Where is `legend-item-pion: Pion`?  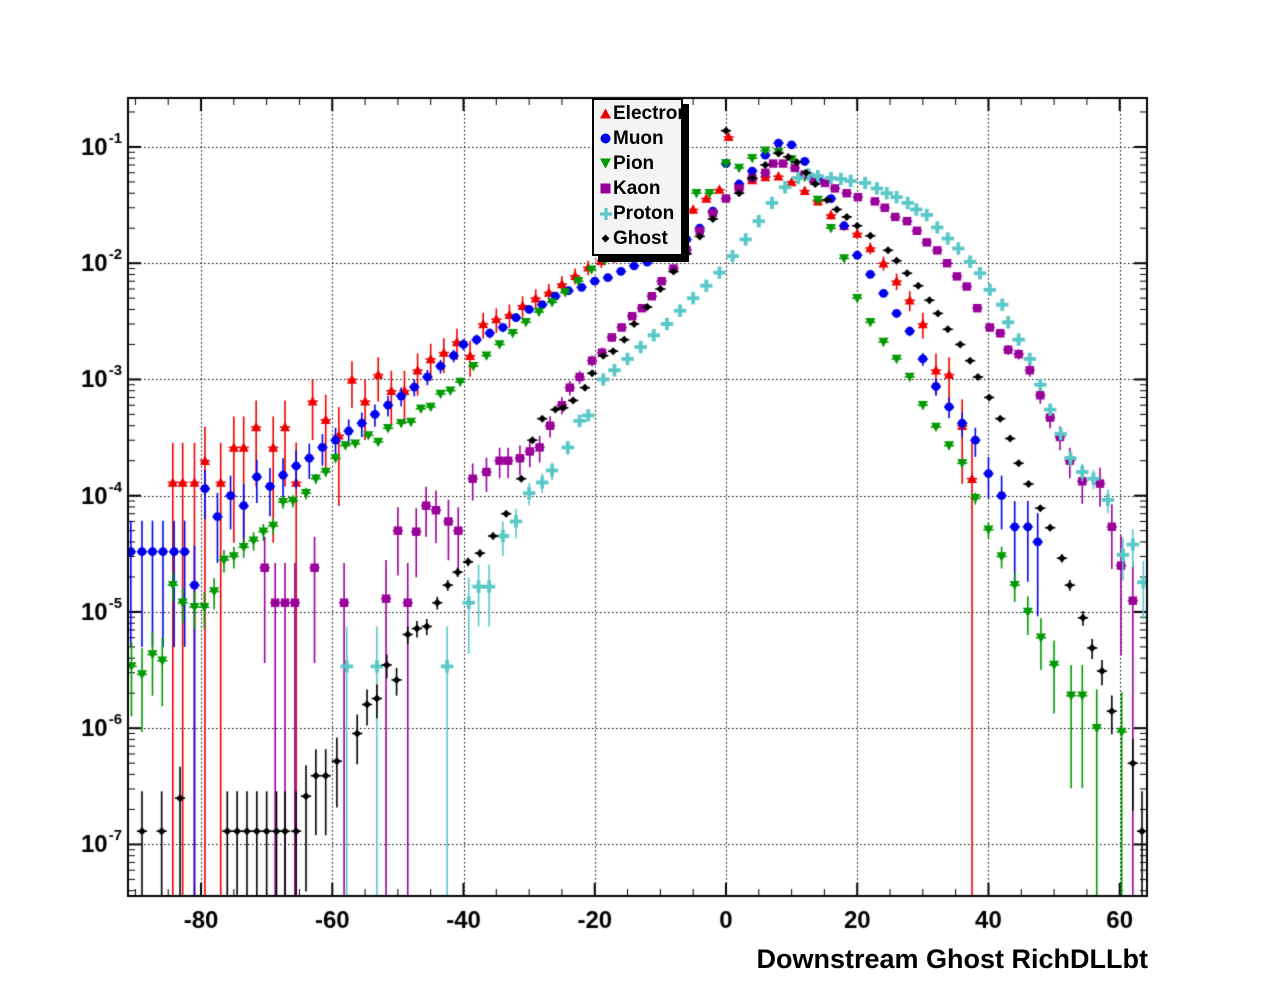
legend-item-pion: Pion is located at coordinates (639, 163).